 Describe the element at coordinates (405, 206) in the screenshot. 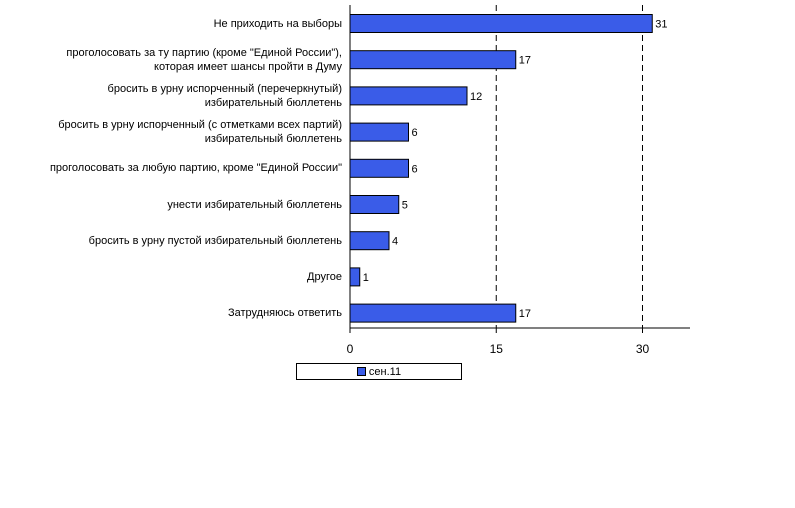

I see `data-label: 5` at that location.